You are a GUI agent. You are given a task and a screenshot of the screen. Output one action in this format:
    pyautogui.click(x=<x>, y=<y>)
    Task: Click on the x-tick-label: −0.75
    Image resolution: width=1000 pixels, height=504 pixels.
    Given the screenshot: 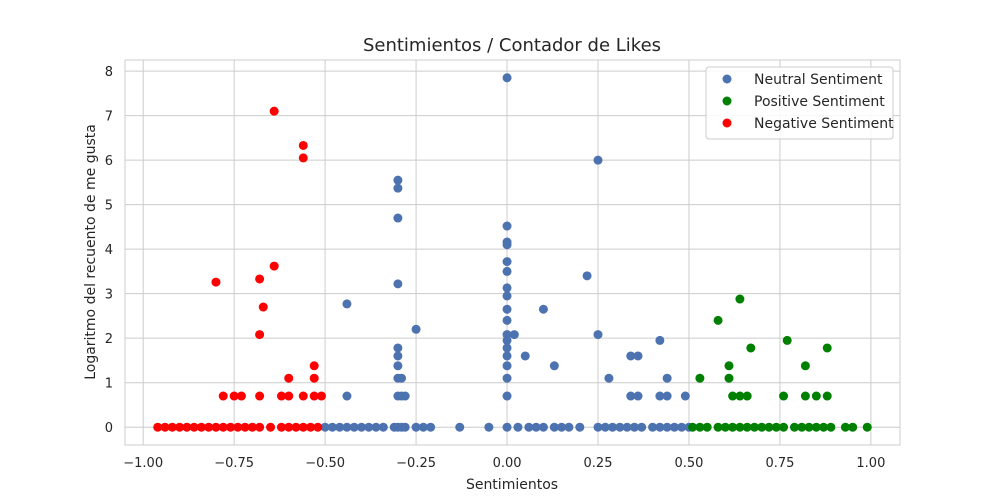 What is the action you would take?
    pyautogui.click(x=234, y=463)
    